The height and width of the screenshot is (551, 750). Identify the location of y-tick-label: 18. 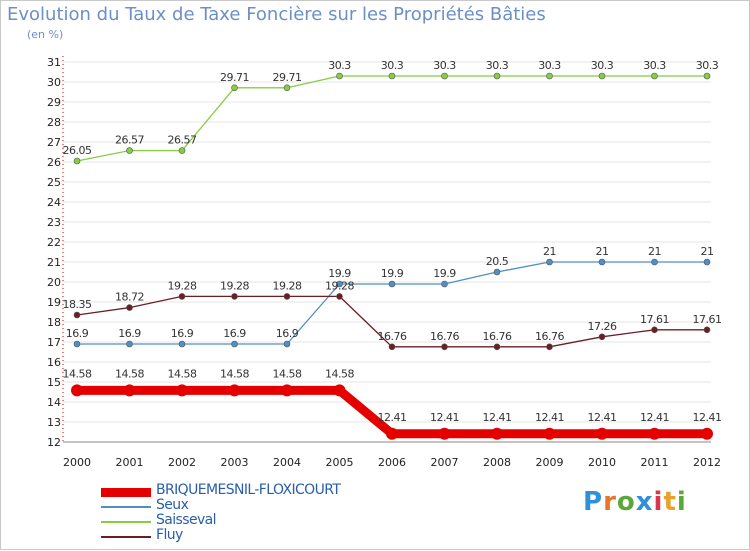
(54, 322).